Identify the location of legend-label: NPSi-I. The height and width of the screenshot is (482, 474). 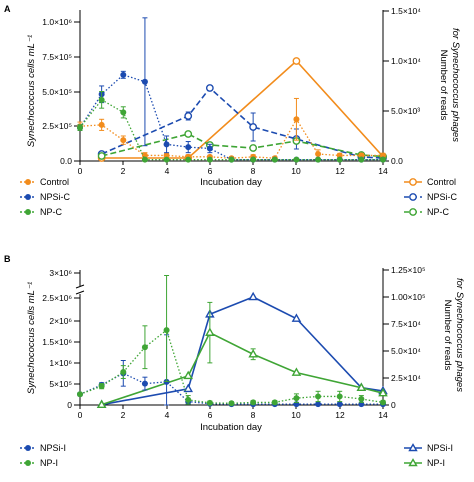
(440, 448).